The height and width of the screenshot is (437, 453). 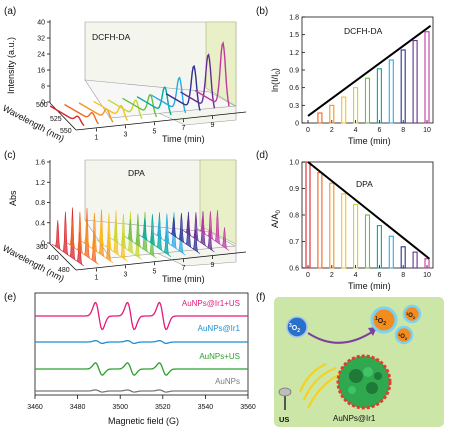 What do you see at coordinates (294, 35) in the screenshot?
I see `y-tick-label: 1.5` at bounding box center [294, 35].